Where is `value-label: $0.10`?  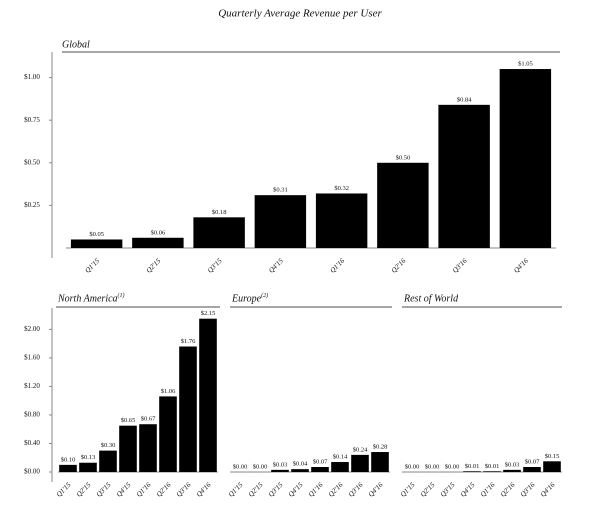
value-label: $0.10 is located at coordinates (68, 459).